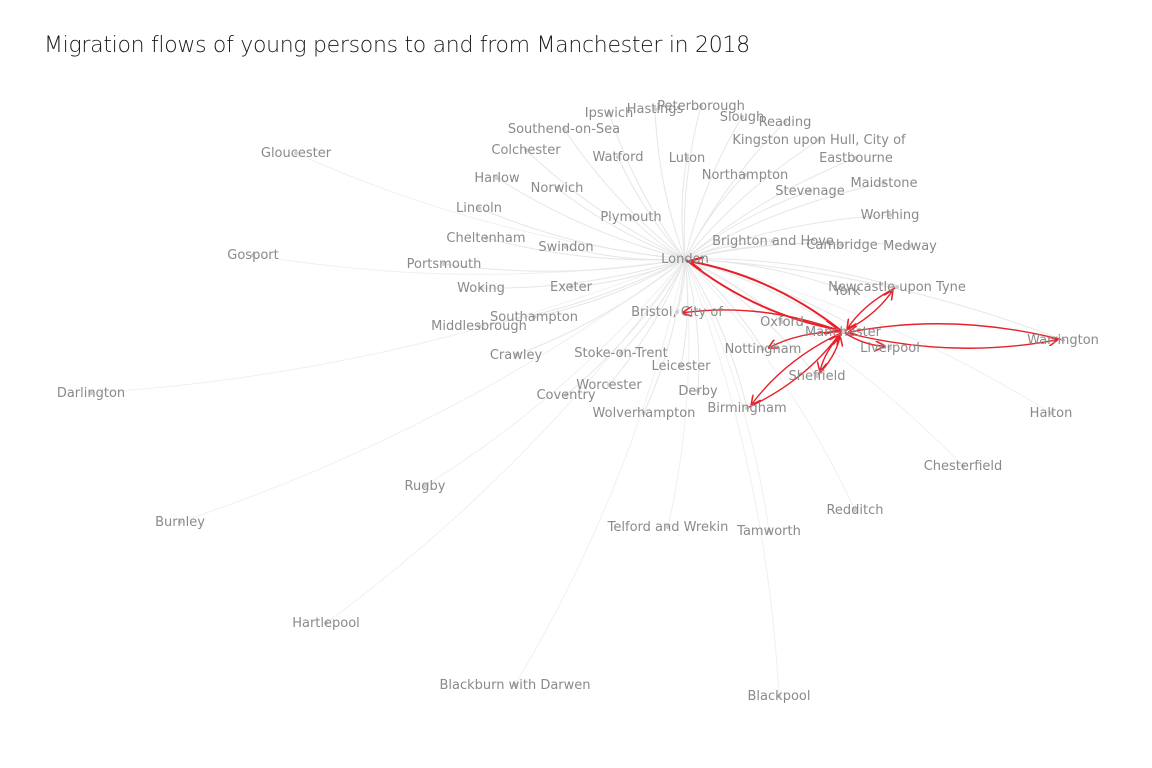  Describe the element at coordinates (425, 486) in the screenshot. I see `node-rugby: Rugby` at that location.